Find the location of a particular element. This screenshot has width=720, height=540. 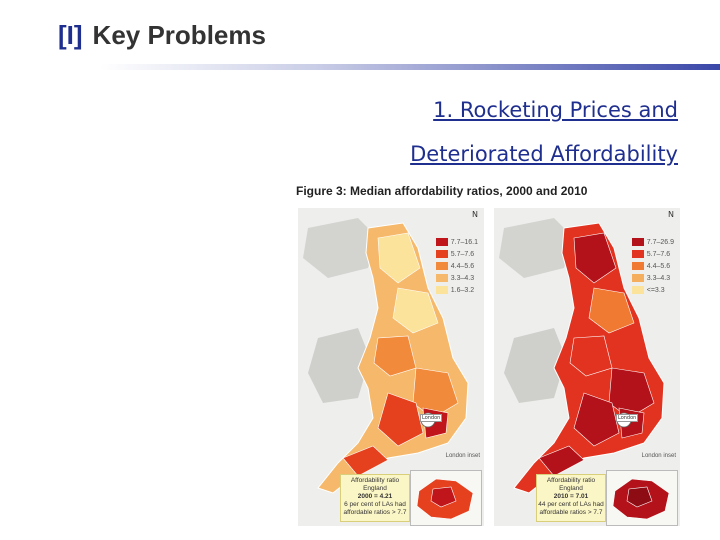

slide-title: [I] Key Problems is located at coordinates (162, 35).